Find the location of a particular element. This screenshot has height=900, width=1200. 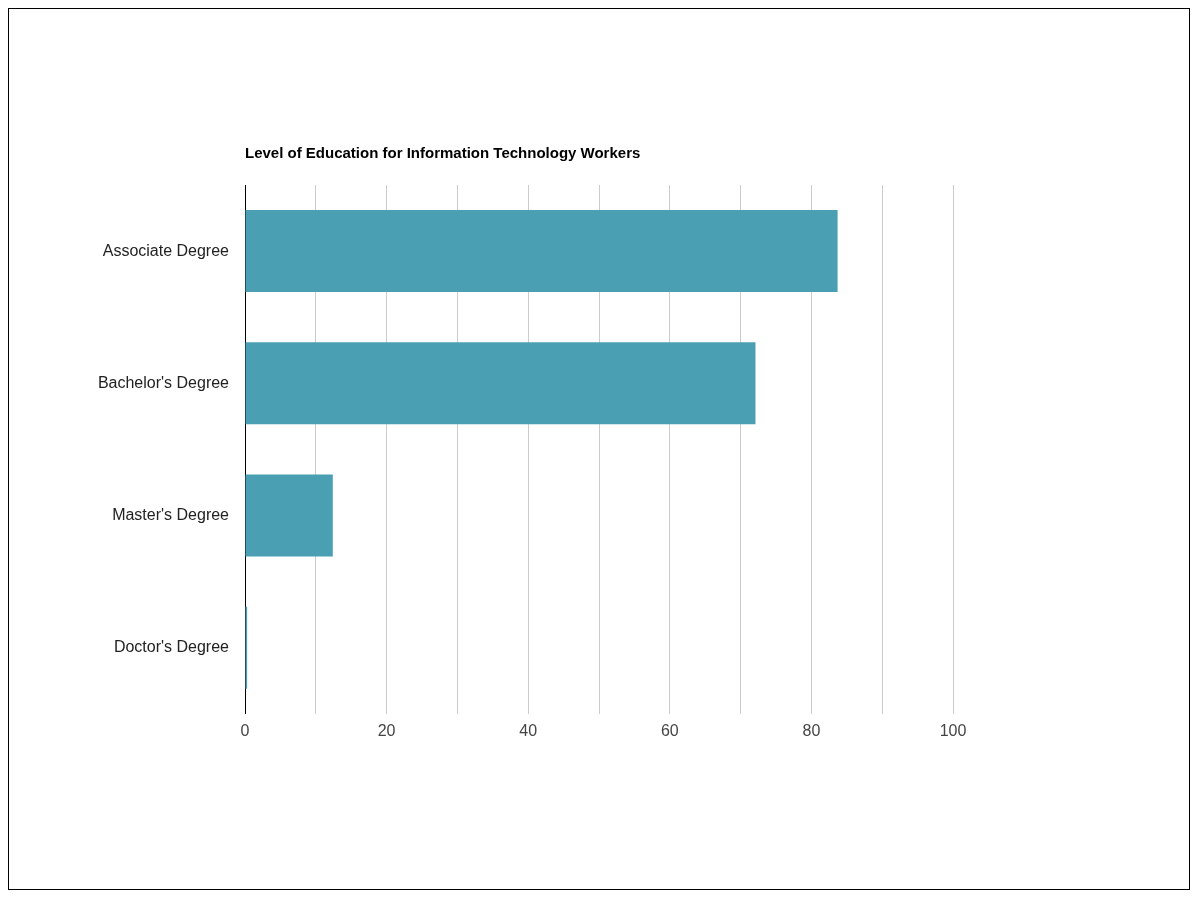

x-tick-label: 40 is located at coordinates (528, 730).